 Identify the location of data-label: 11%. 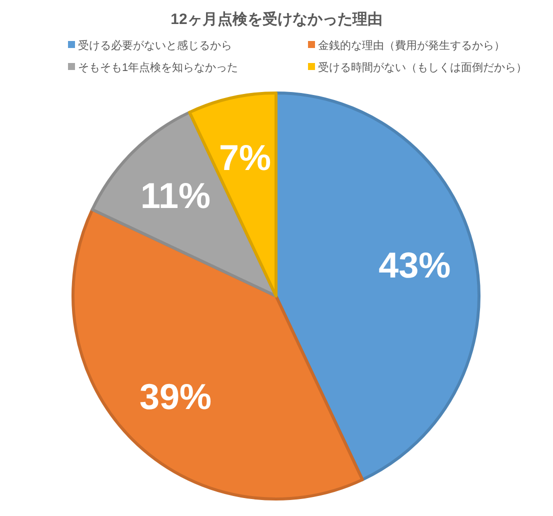
(175, 195).